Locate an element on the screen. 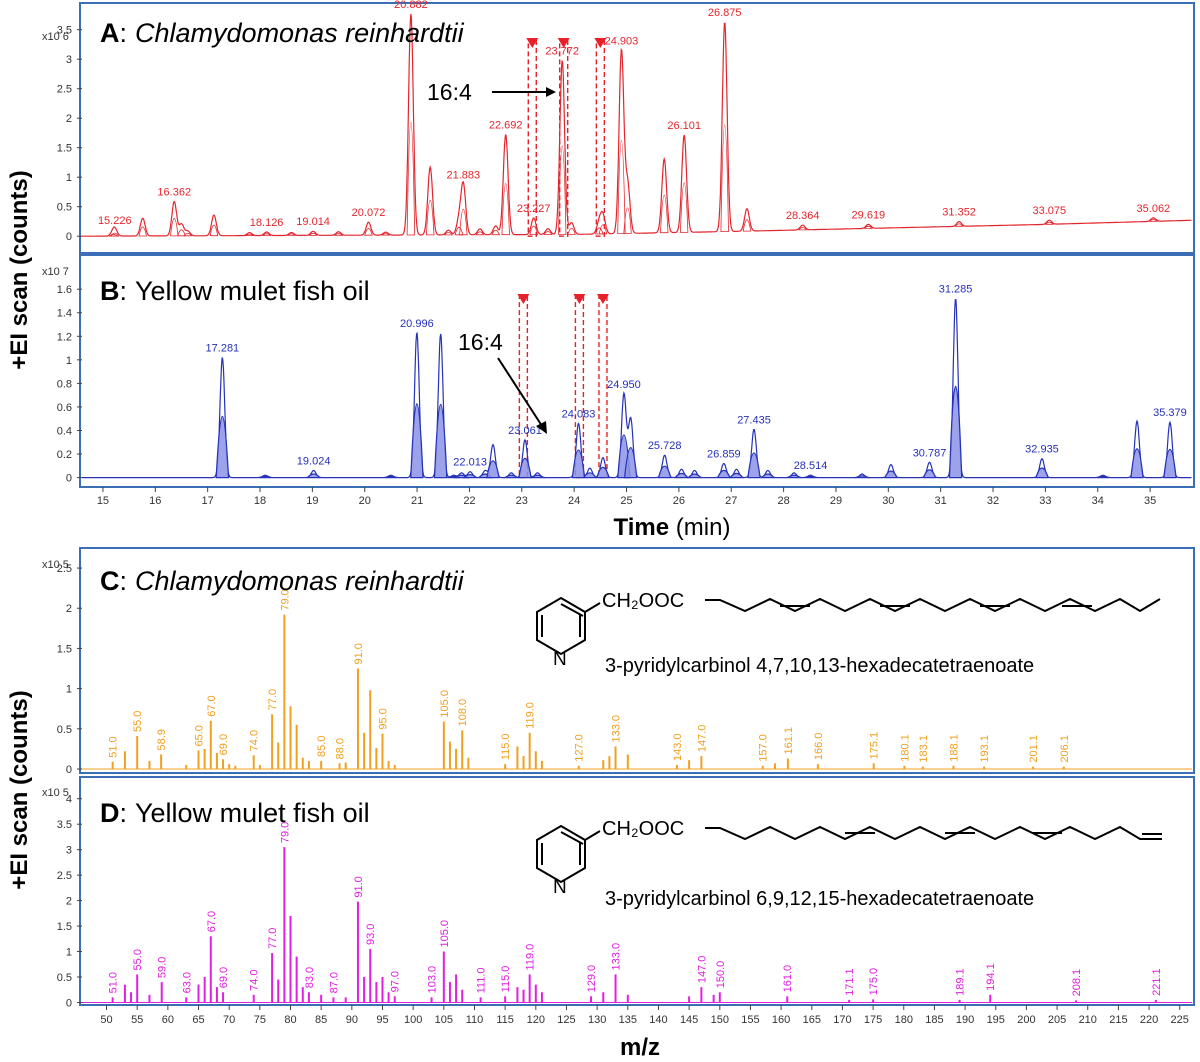 Image resolution: width=1200 pixels, height=1062 pixels. chrom-a-peak-label: 23.772 is located at coordinates (562, 51).